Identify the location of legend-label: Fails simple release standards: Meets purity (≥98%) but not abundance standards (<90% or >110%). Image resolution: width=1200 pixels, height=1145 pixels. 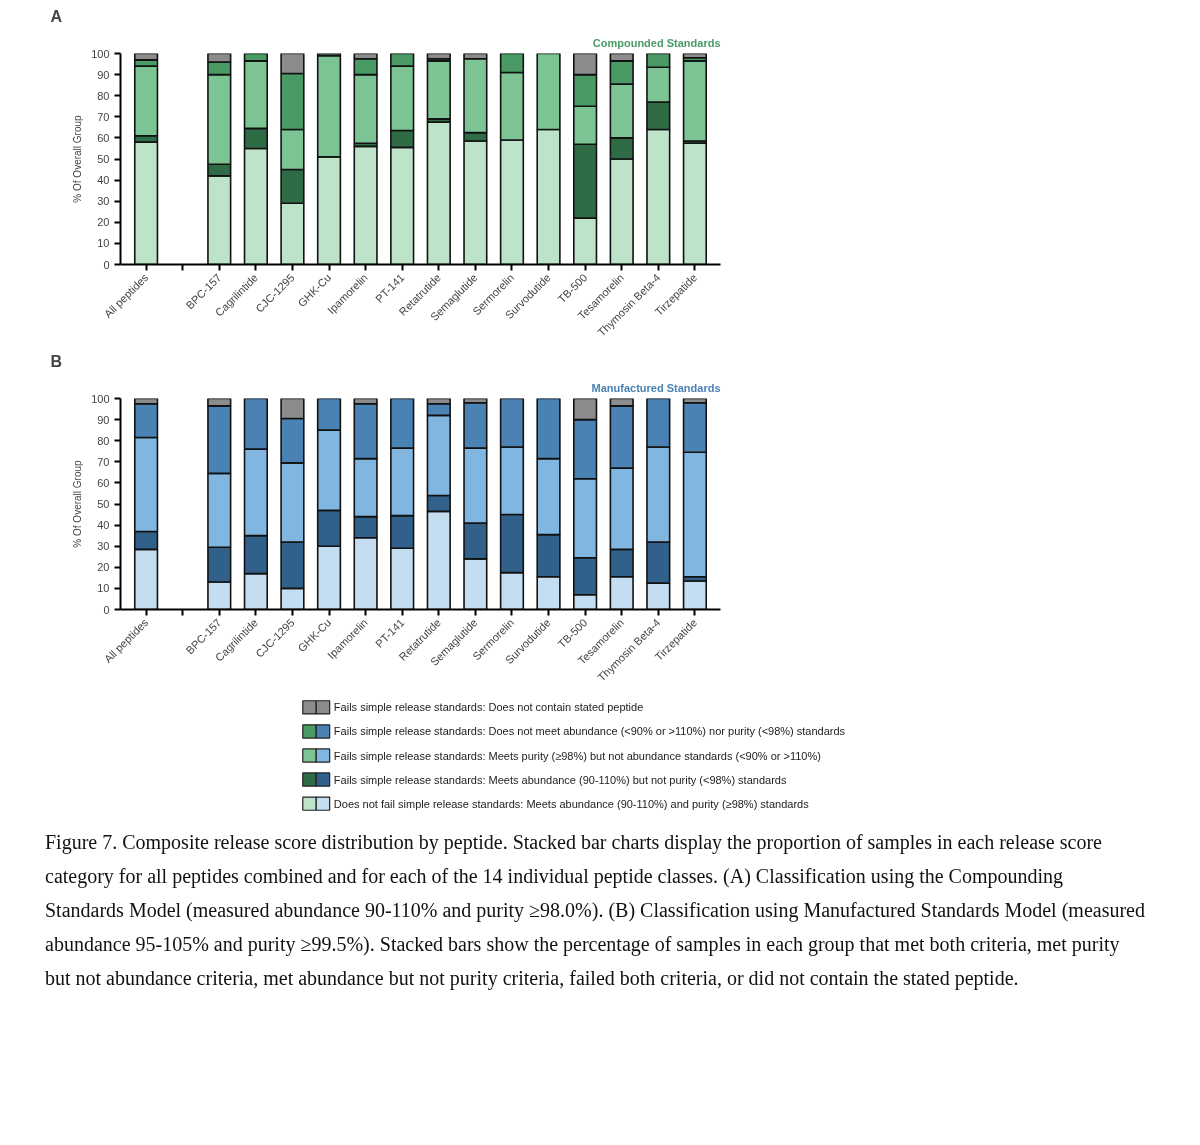
(577, 755).